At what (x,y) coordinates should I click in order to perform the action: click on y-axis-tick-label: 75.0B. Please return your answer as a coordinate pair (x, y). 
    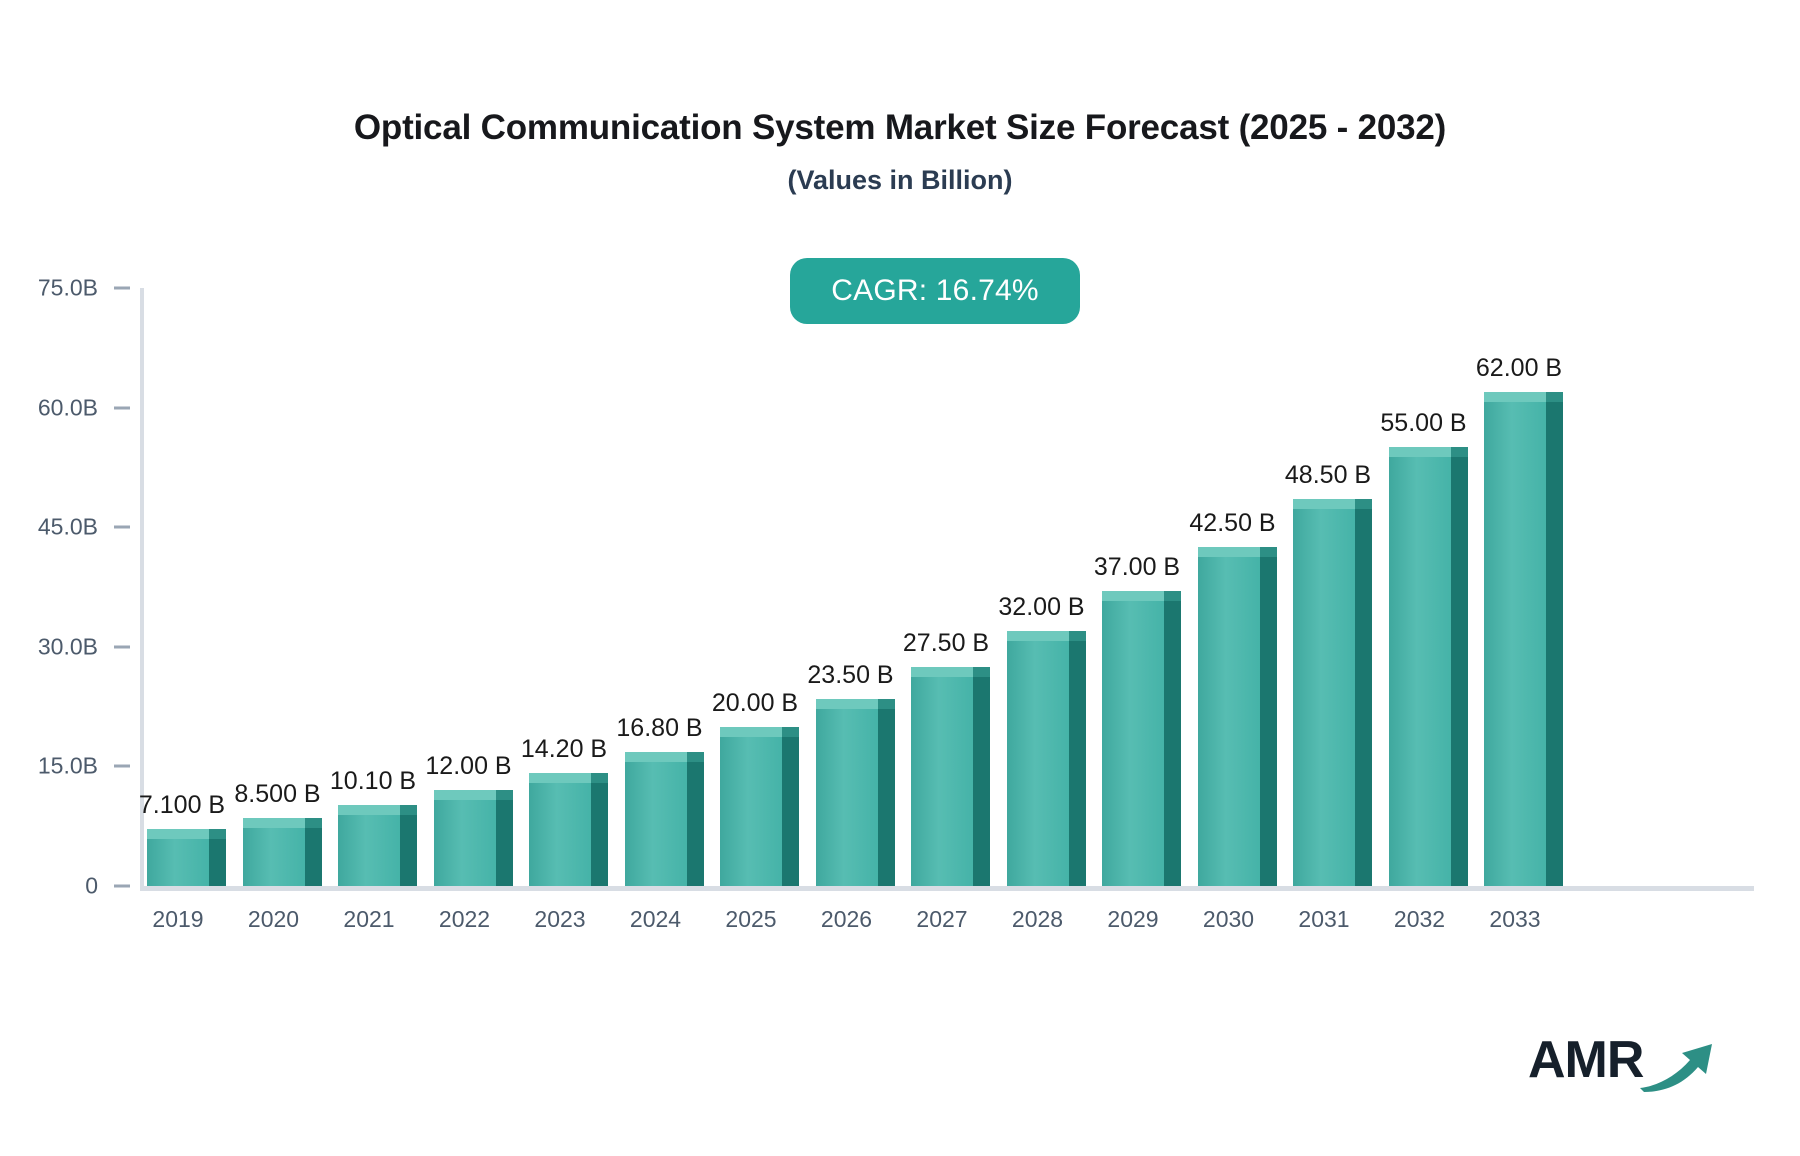
    Looking at the image, I should click on (67, 287).